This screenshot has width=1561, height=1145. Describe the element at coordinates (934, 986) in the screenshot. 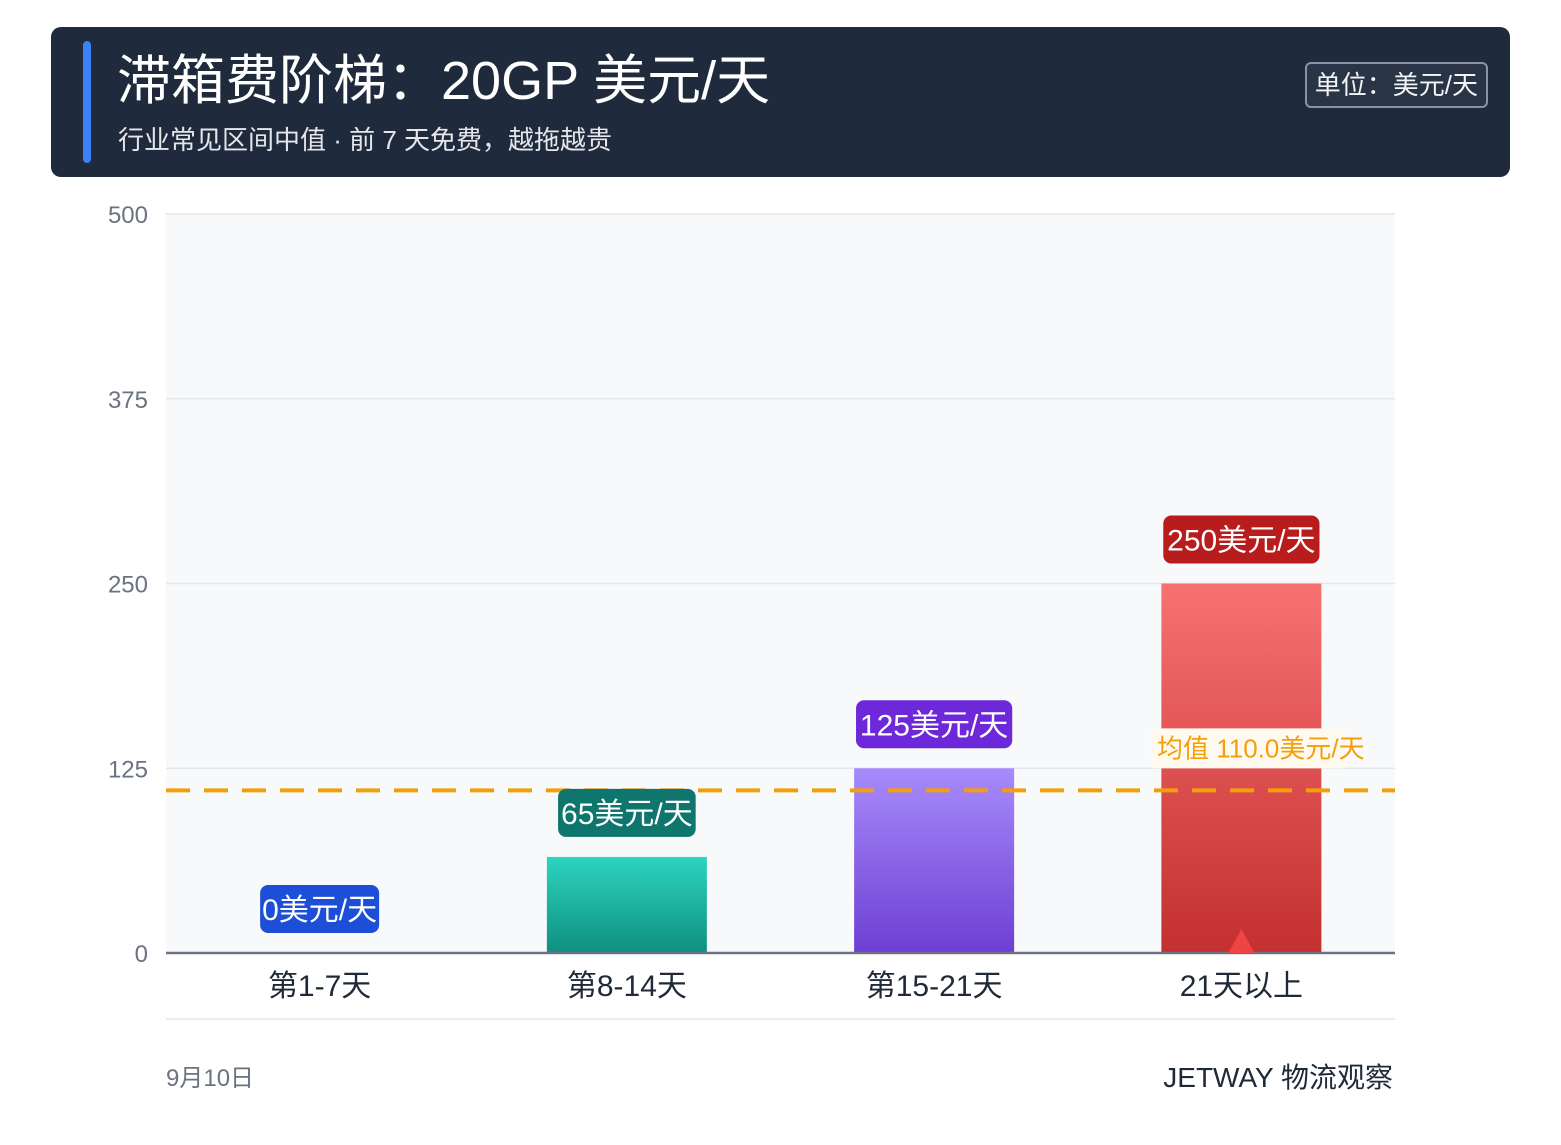

I see `x-tick-label: 第15-21天` at that location.